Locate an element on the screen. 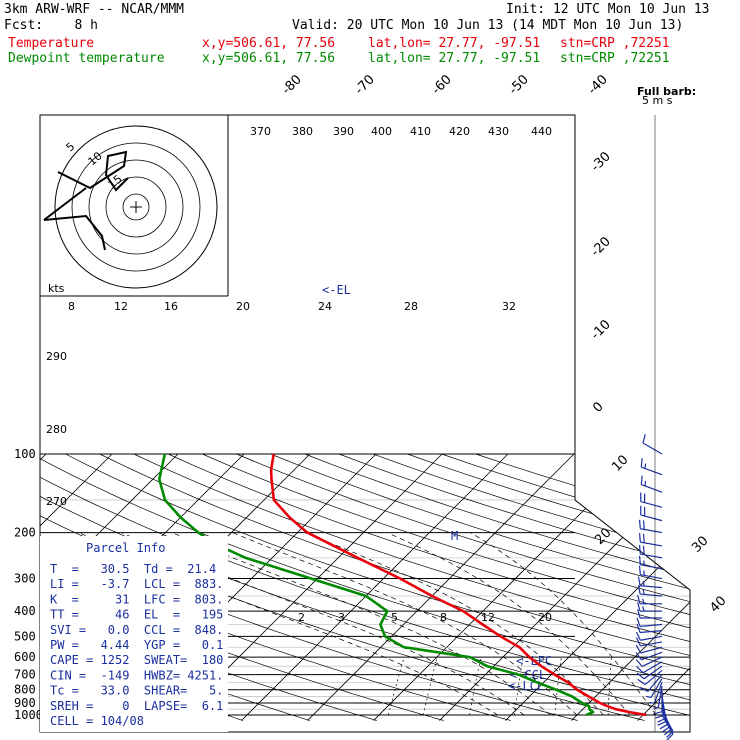  theta-label: 270 is located at coordinates (56, 501).